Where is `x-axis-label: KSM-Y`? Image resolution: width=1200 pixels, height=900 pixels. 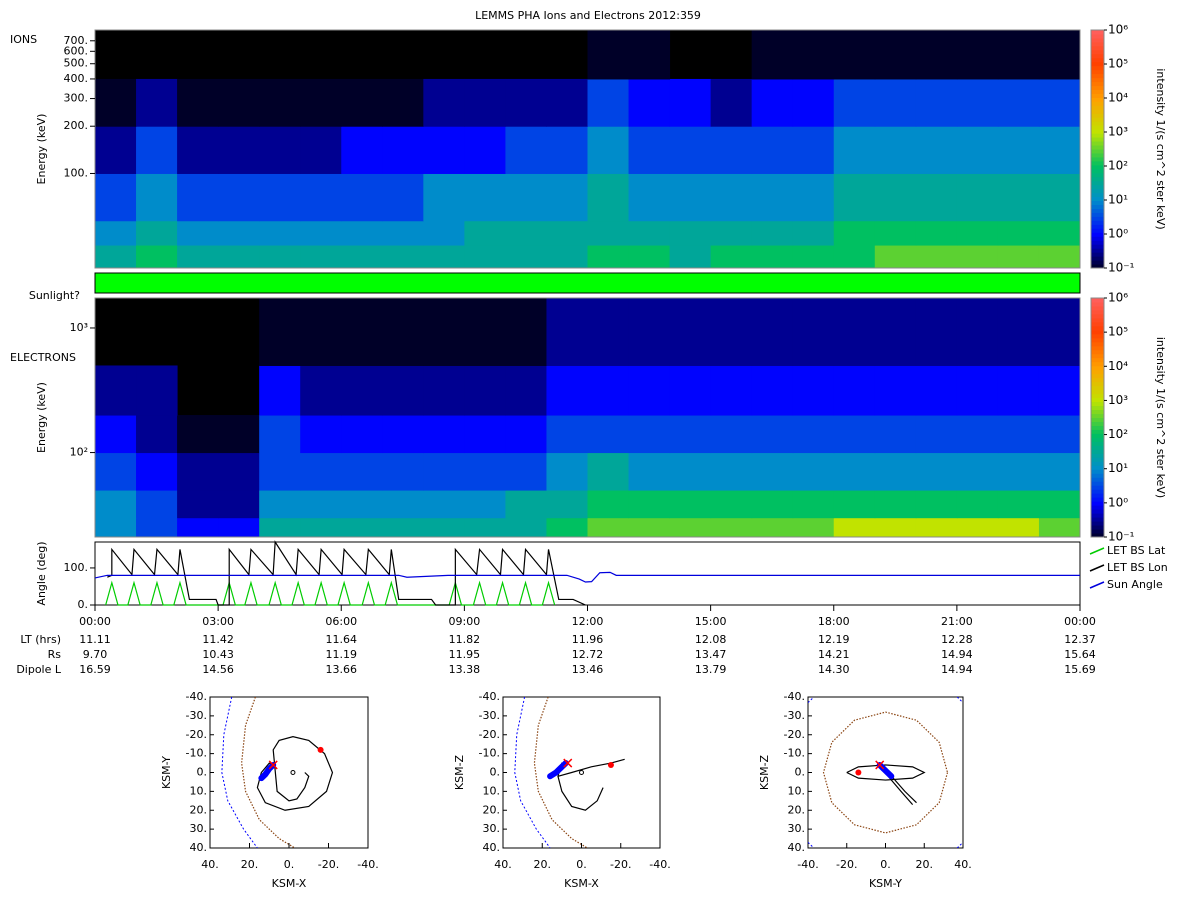
x-axis-label: KSM-Y is located at coordinates (885, 883).